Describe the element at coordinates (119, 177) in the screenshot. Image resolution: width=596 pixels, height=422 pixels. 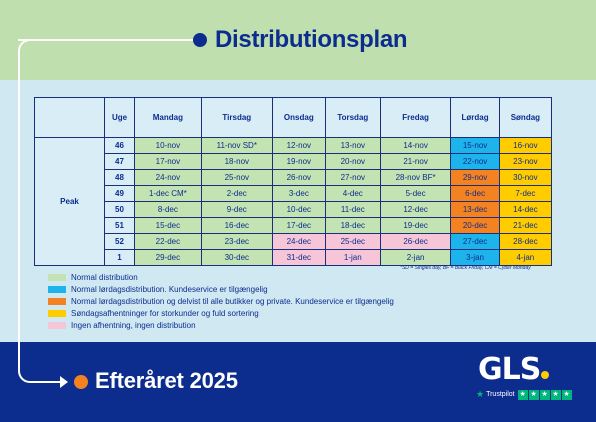
I see `week-number: 48` at that location.